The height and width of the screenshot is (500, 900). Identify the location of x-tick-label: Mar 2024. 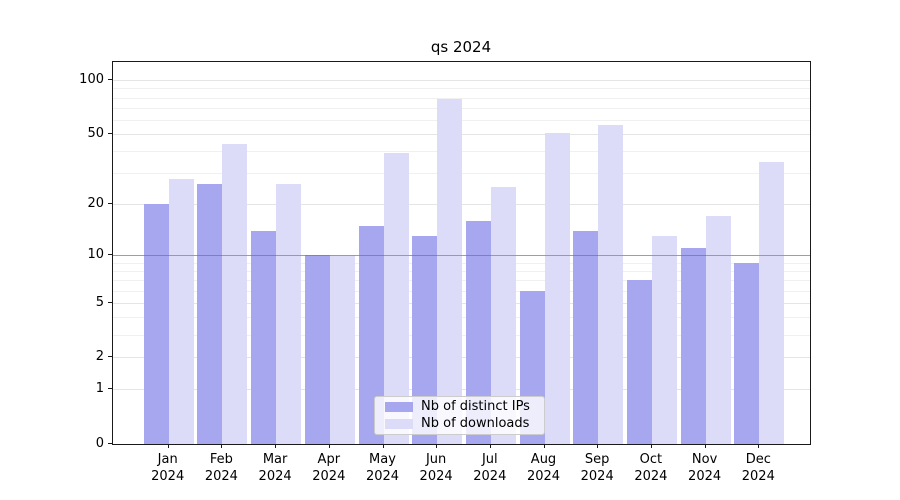
(275, 468).